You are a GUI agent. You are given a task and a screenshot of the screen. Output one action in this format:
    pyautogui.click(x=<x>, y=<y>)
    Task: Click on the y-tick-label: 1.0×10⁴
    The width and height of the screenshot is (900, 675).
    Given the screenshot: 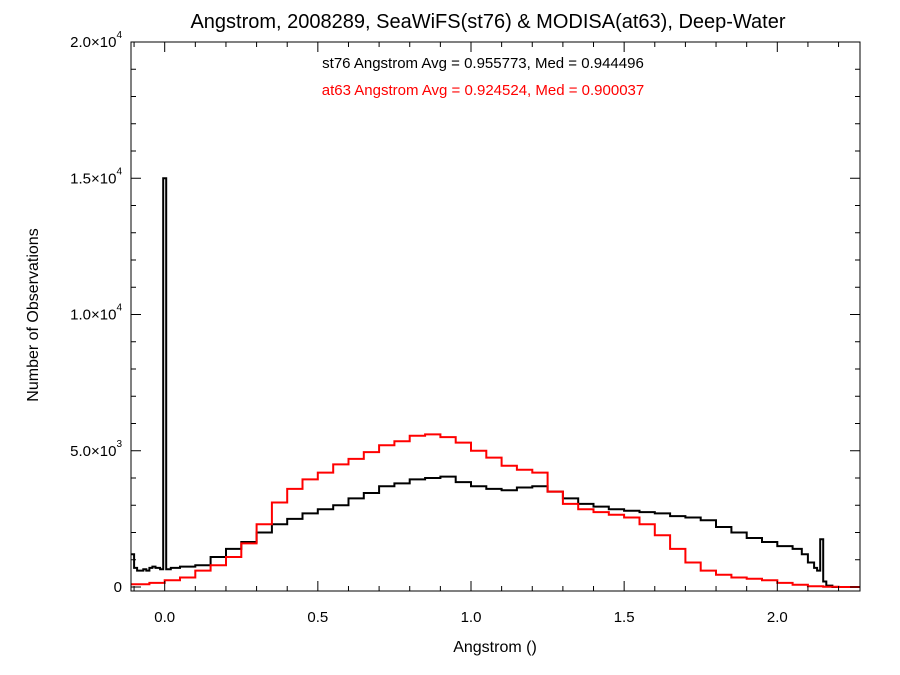 What is the action you would take?
    pyautogui.click(x=96, y=313)
    